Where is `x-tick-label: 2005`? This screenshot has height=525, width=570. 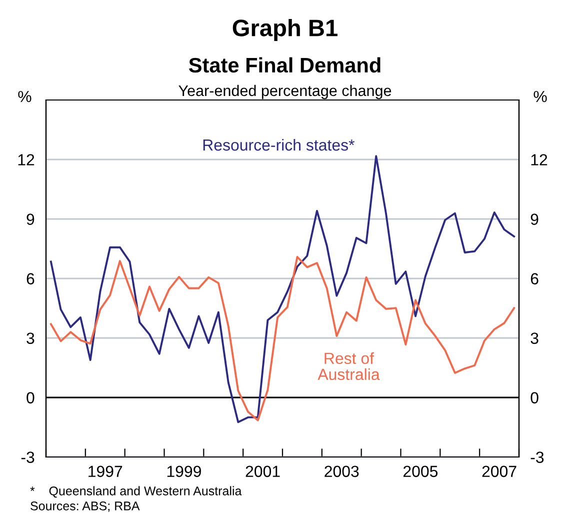
x-tick-label: 2005 is located at coordinates (421, 472).